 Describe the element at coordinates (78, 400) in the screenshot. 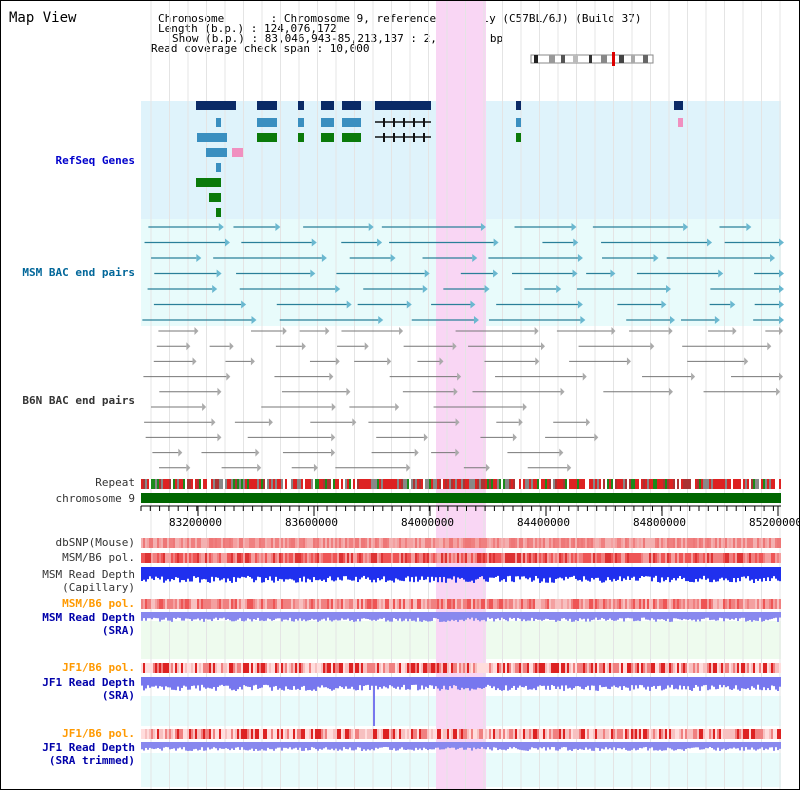

I see `b6n-bac-track-label: B6N BAC end pairs` at that location.